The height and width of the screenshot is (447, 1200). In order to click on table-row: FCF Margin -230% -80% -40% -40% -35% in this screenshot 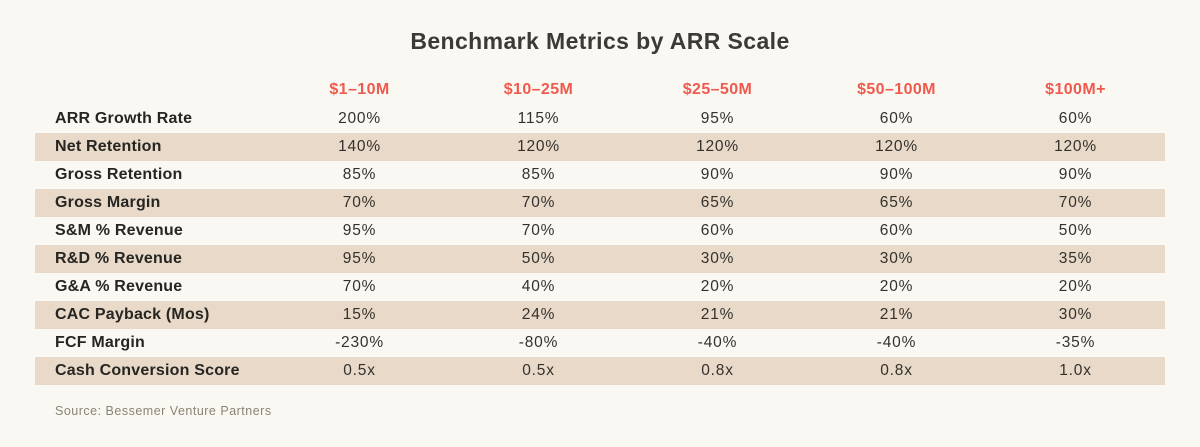, I will do `click(600, 343)`.